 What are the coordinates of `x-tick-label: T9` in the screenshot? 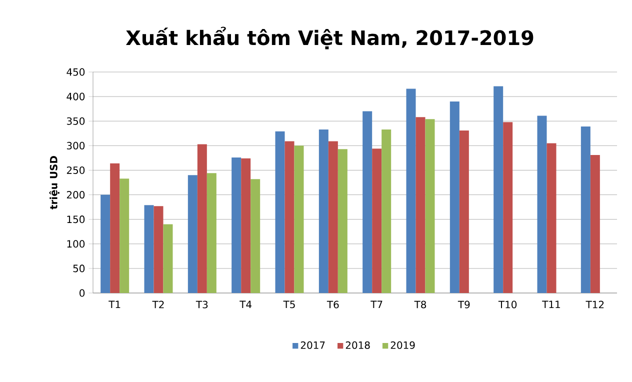 It's located at (464, 304).